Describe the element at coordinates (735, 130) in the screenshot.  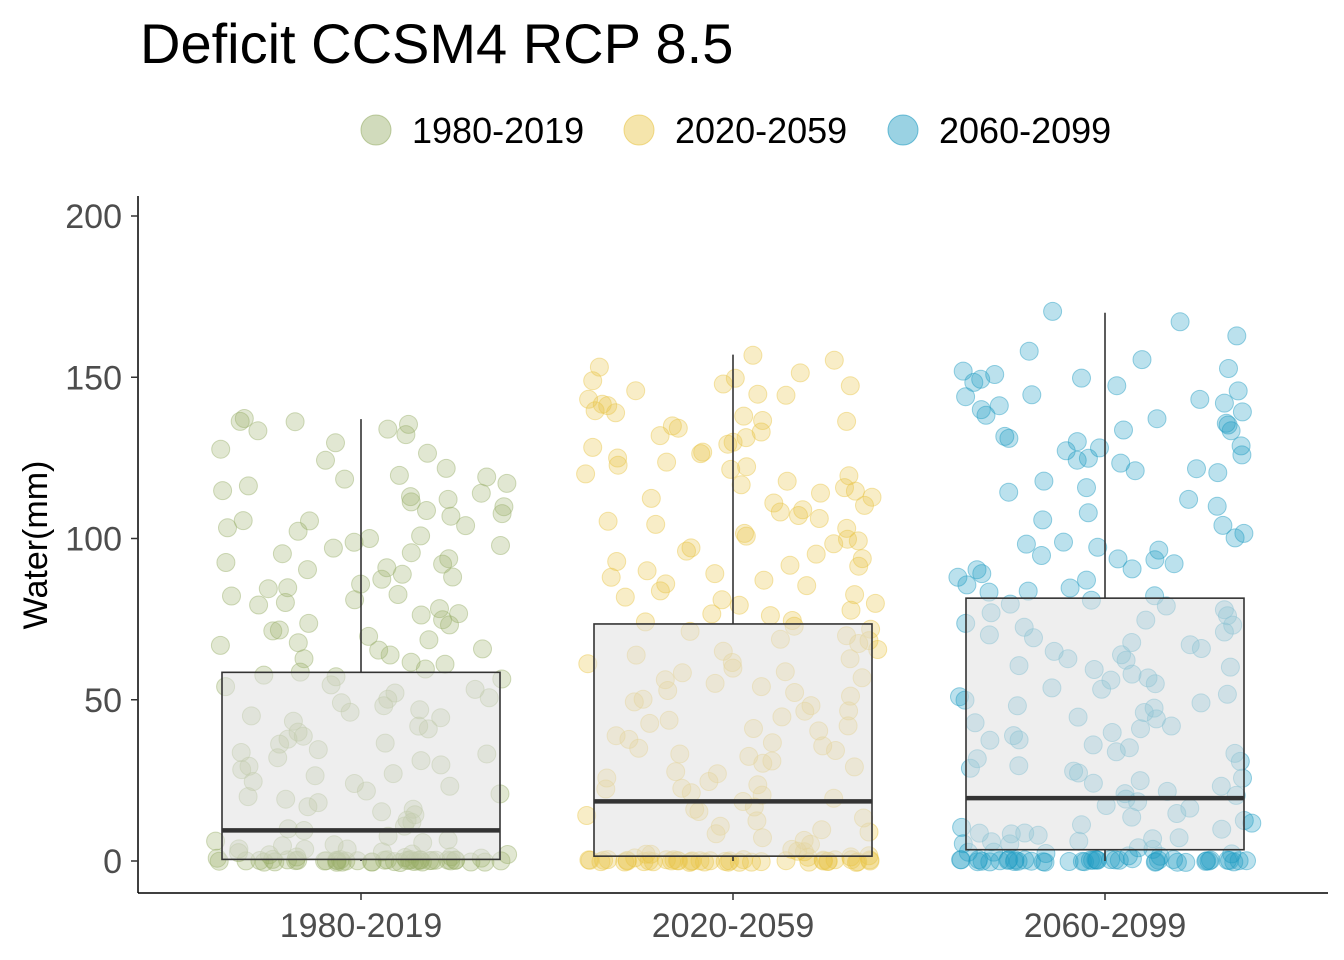
I see `legend: 1980-2019 2020-2059 2060-2099` at that location.